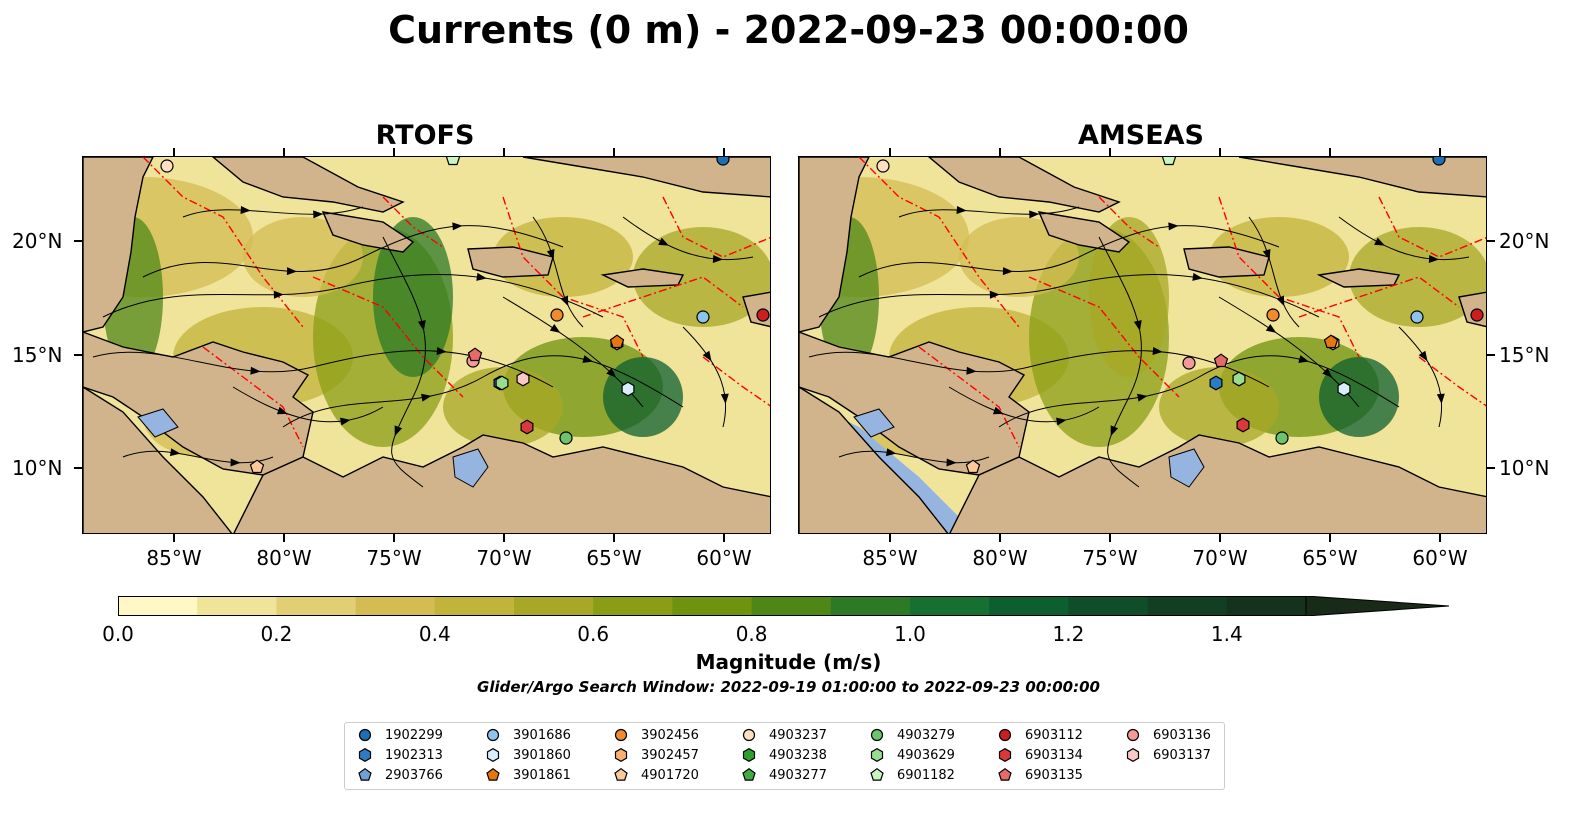  What do you see at coordinates (394, 558) in the screenshot?
I see `lon-tick-label: 75°W` at bounding box center [394, 558].